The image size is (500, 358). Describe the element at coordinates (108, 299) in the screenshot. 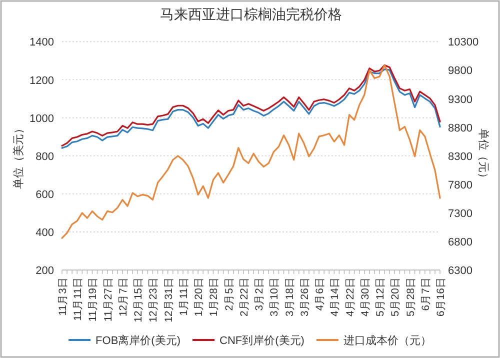

I see `x-tick-label: 11月27日` at that location.